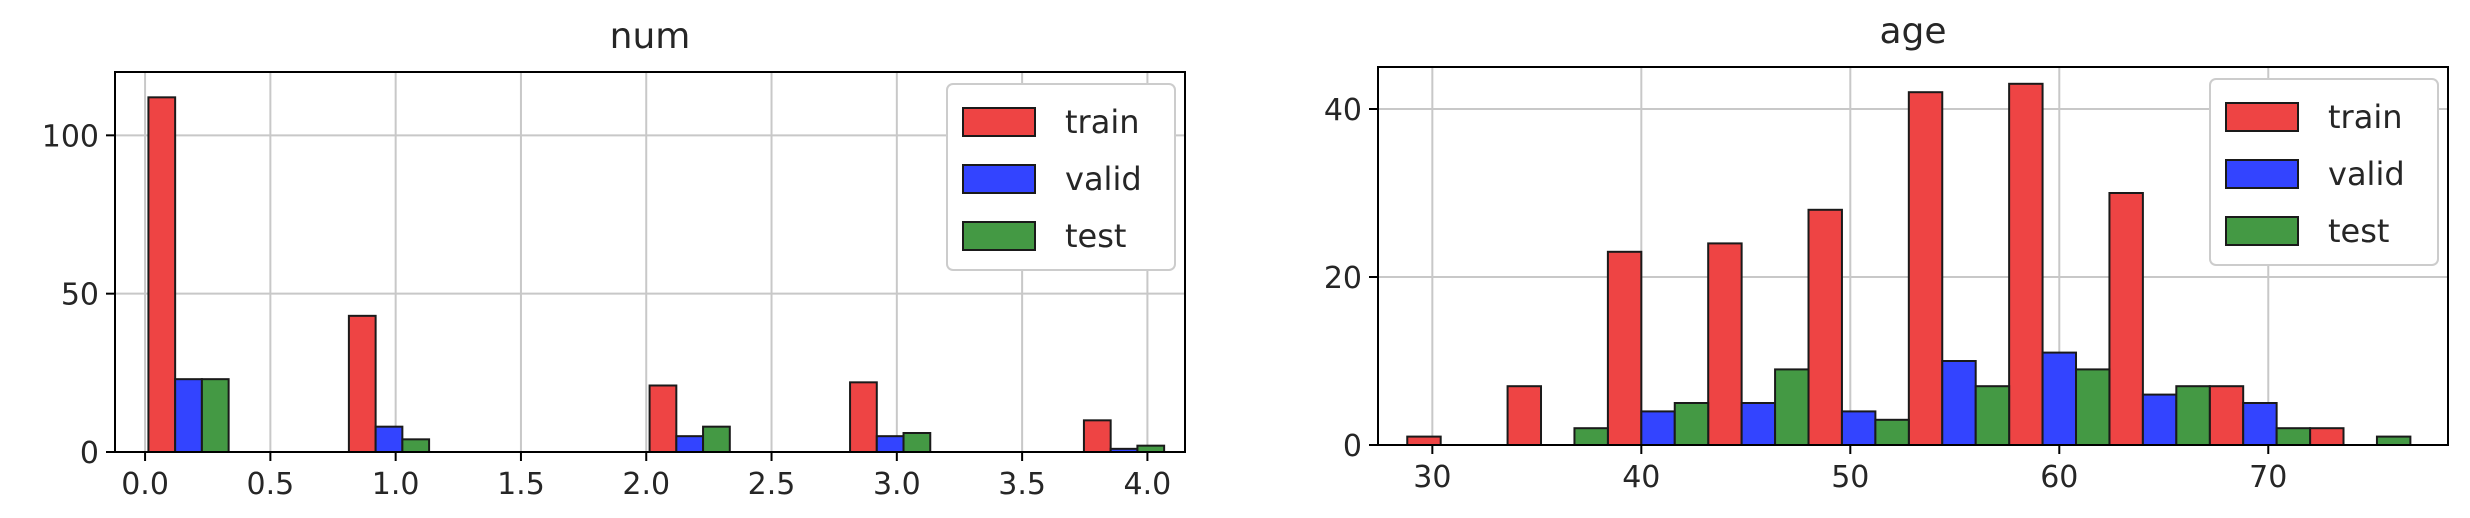  Describe the element at coordinates (2268, 477) in the screenshot. I see `x-tick-label: 70` at that location.